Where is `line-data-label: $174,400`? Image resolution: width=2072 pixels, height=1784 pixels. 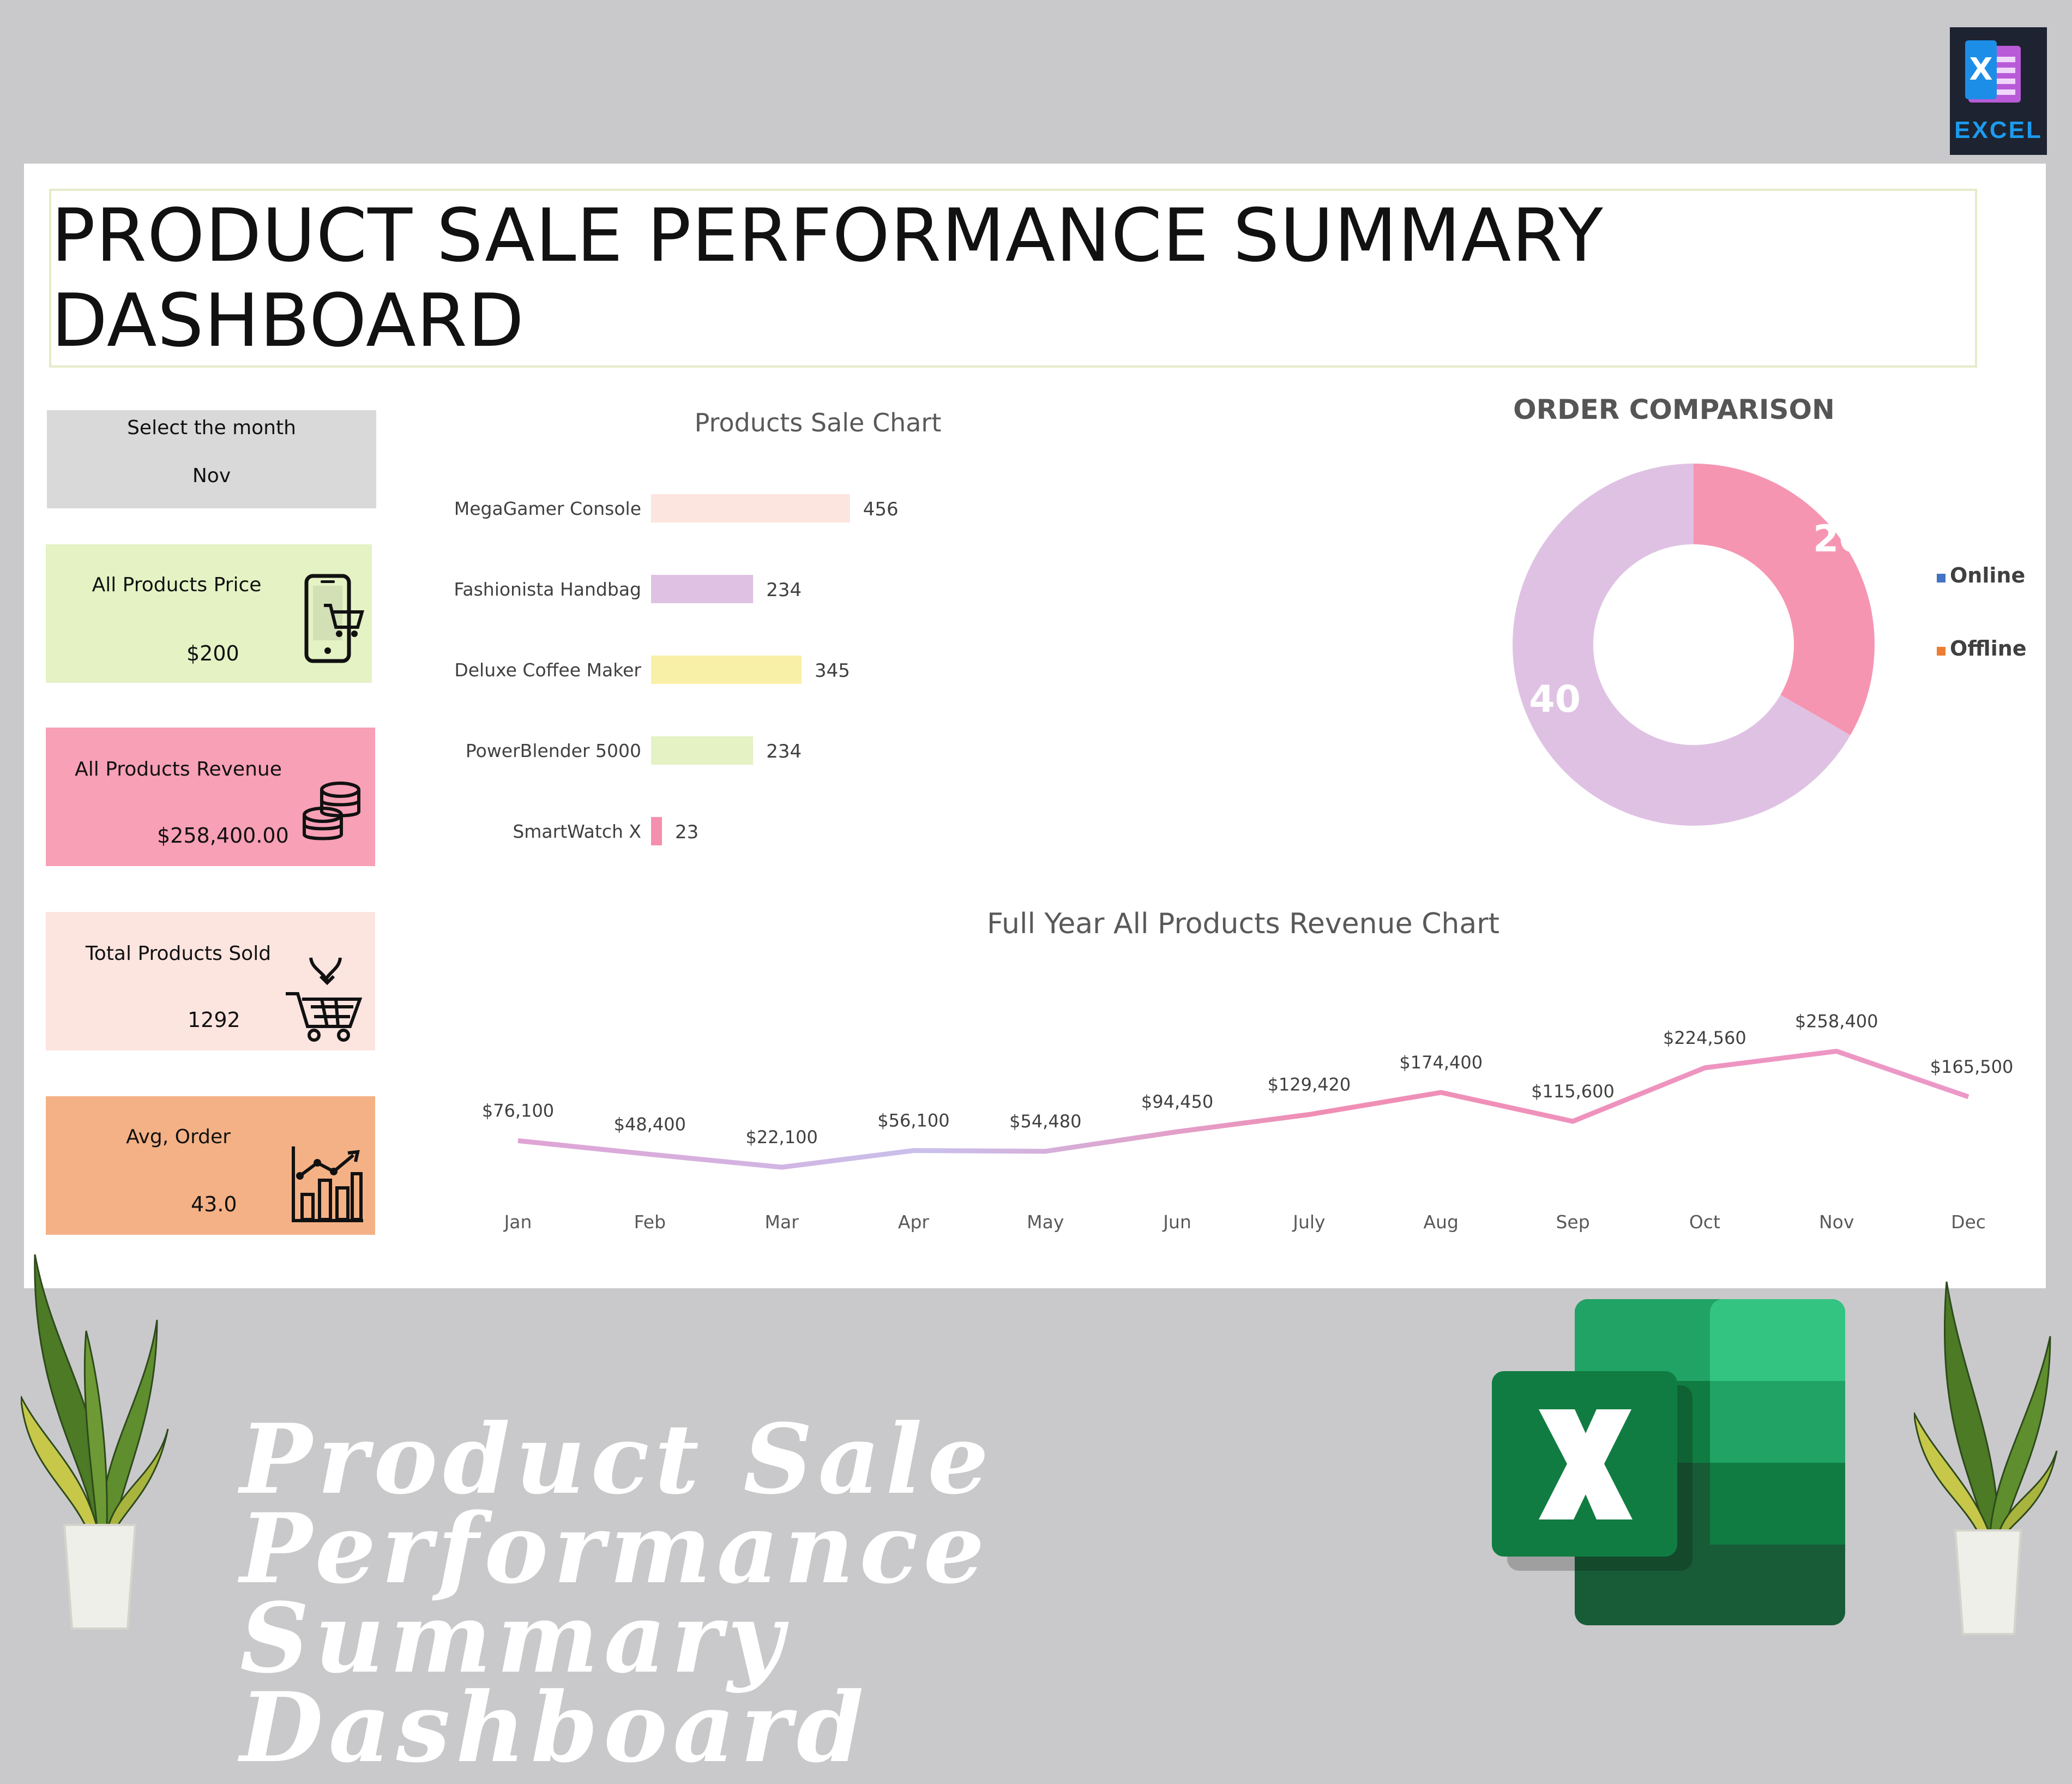 line-data-label: $174,400 is located at coordinates (1441, 1062).